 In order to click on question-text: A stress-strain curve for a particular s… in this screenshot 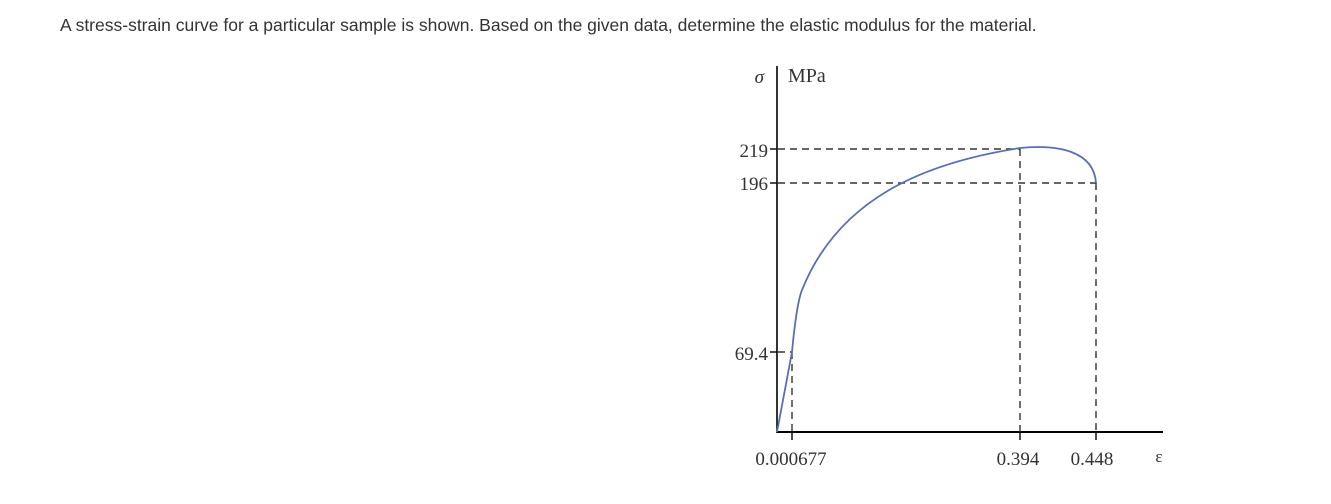, I will do `click(548, 25)`.